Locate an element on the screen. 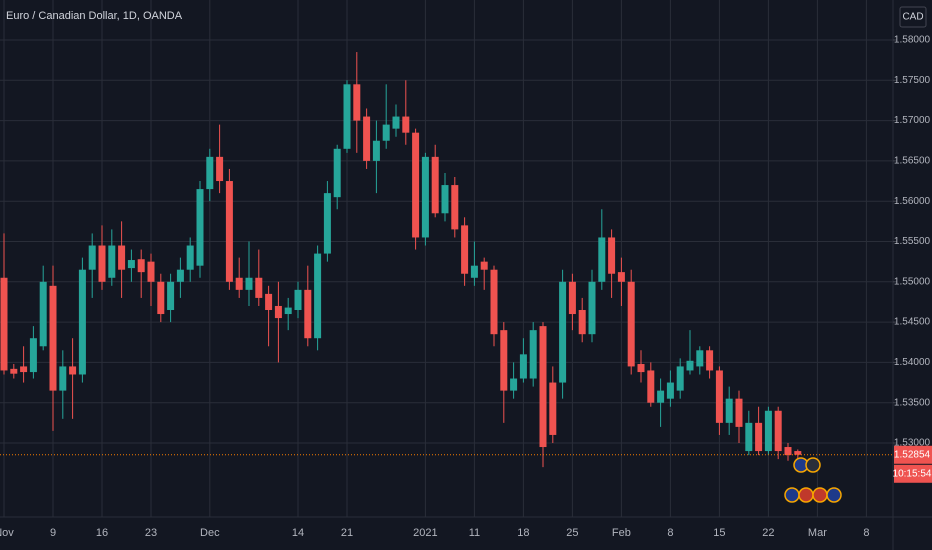 This screenshot has height=550, width=932. x-tick-label: 2021 is located at coordinates (425, 533).